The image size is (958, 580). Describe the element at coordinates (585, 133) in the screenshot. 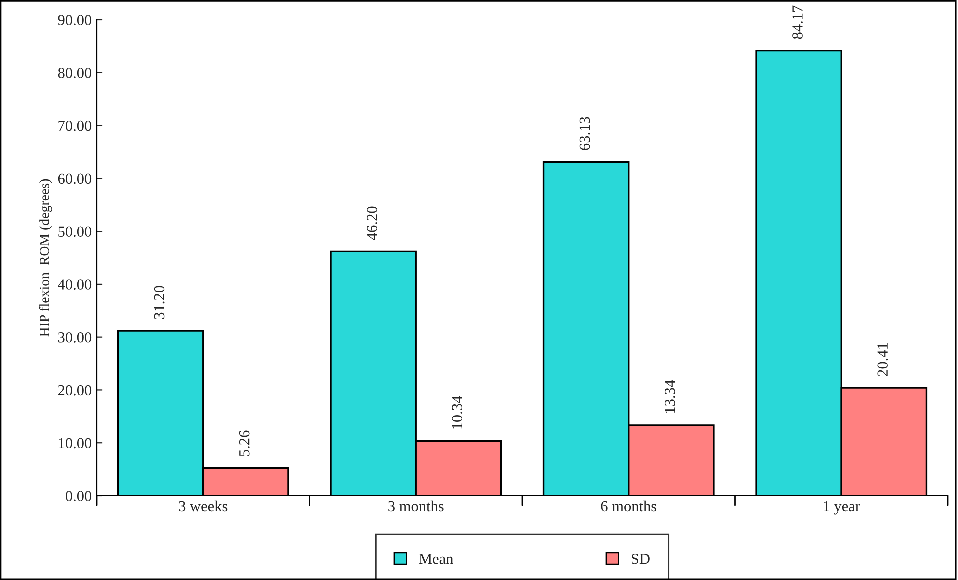

I see `data-label: 63.13` at that location.